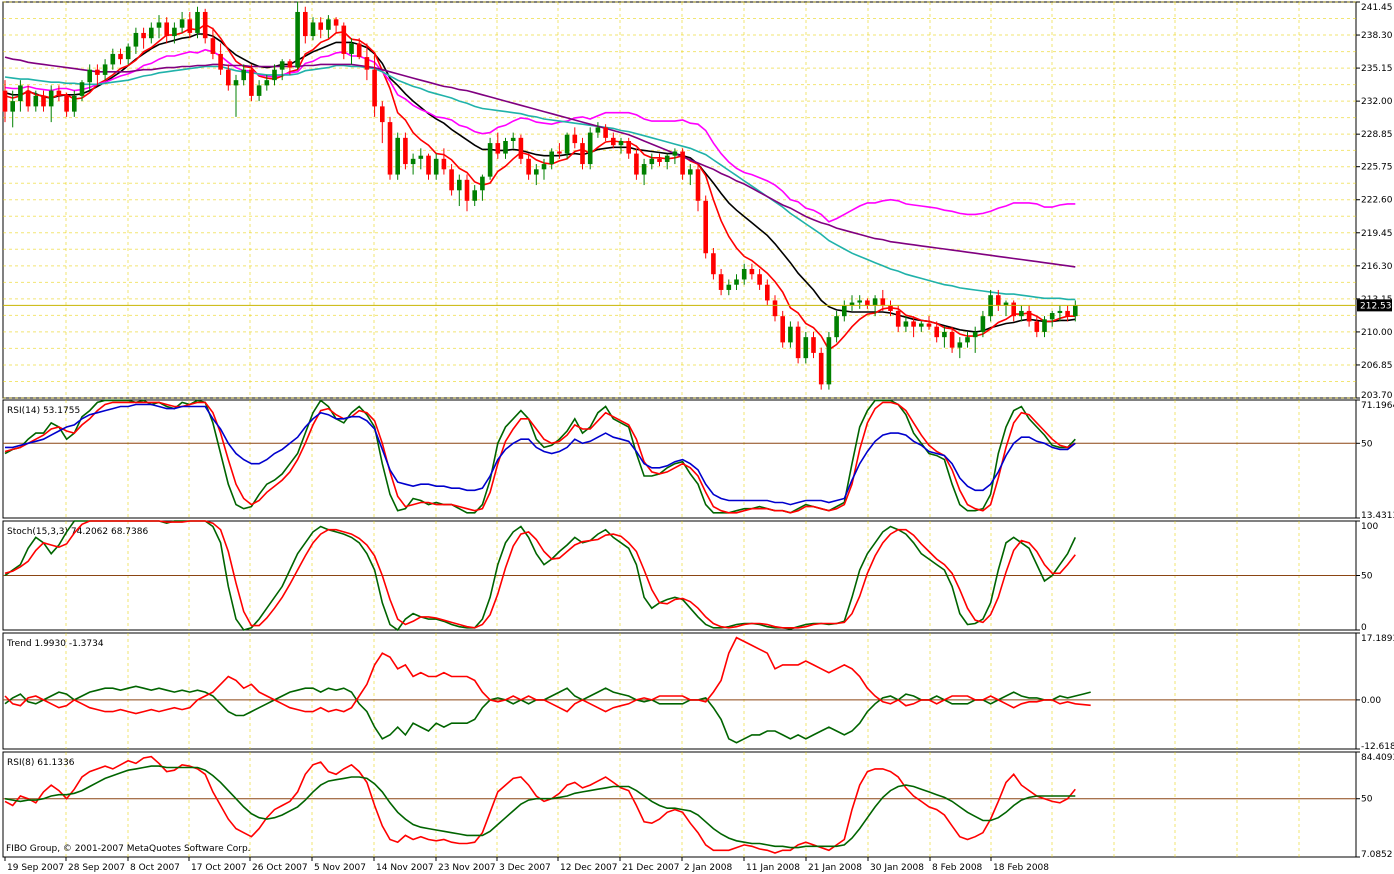  What do you see at coordinates (1371, 701) in the screenshot?
I see `y-tick-label: 0.00` at bounding box center [1371, 701].